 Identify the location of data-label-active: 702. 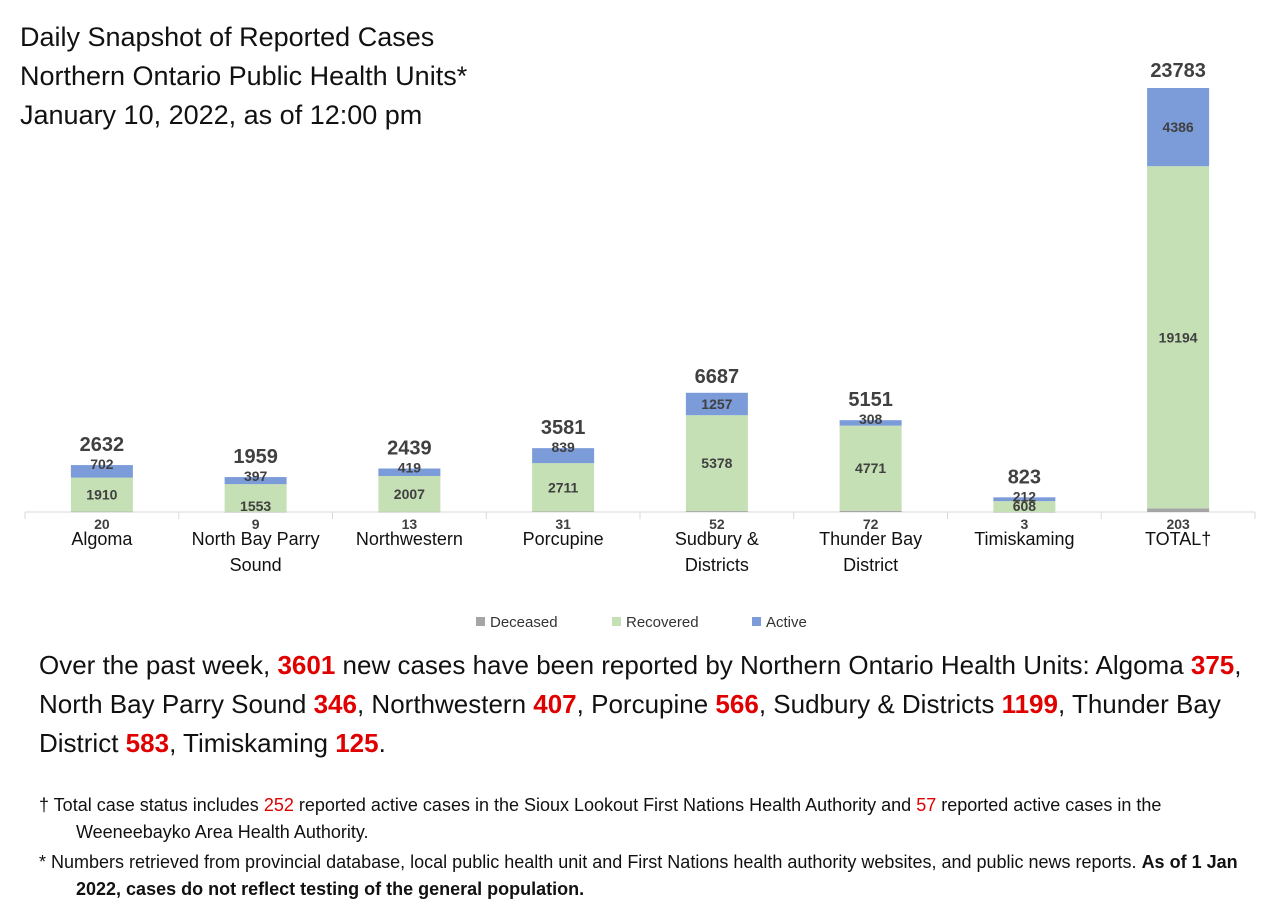
(102, 464).